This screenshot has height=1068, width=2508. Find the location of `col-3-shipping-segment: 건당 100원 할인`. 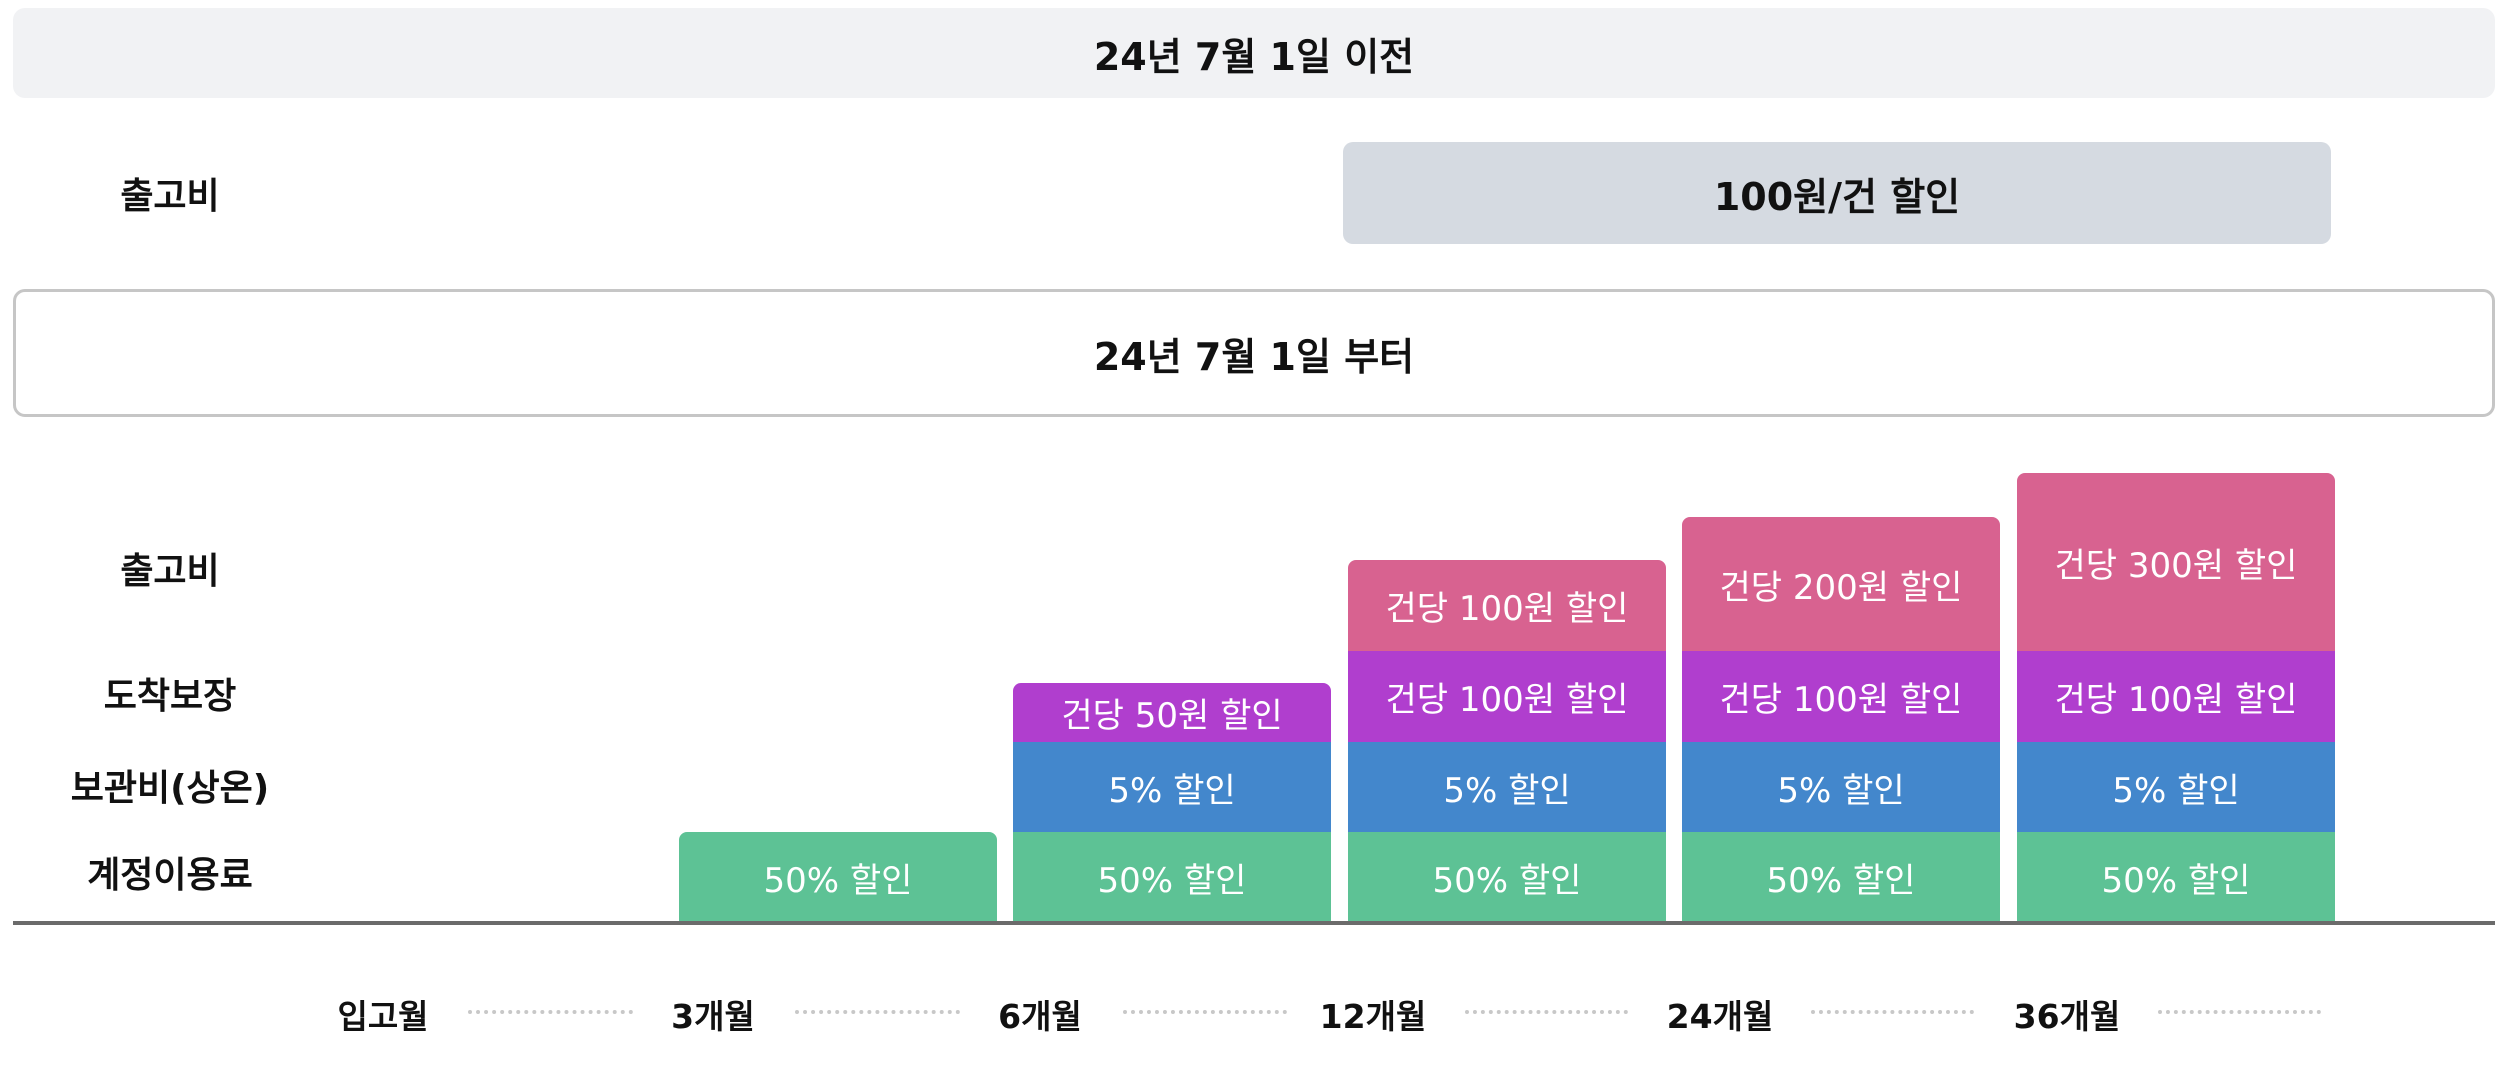

col-3-shipping-segment: 건당 100원 할인 is located at coordinates (1507, 605).